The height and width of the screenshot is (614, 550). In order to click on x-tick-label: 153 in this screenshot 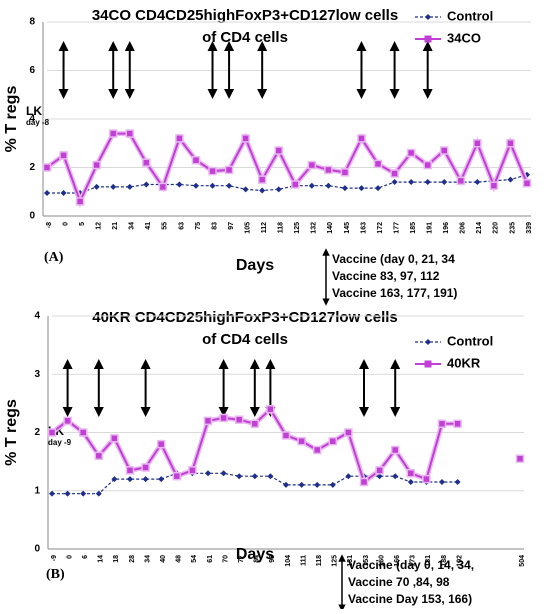, I will do `click(366, 561)`.